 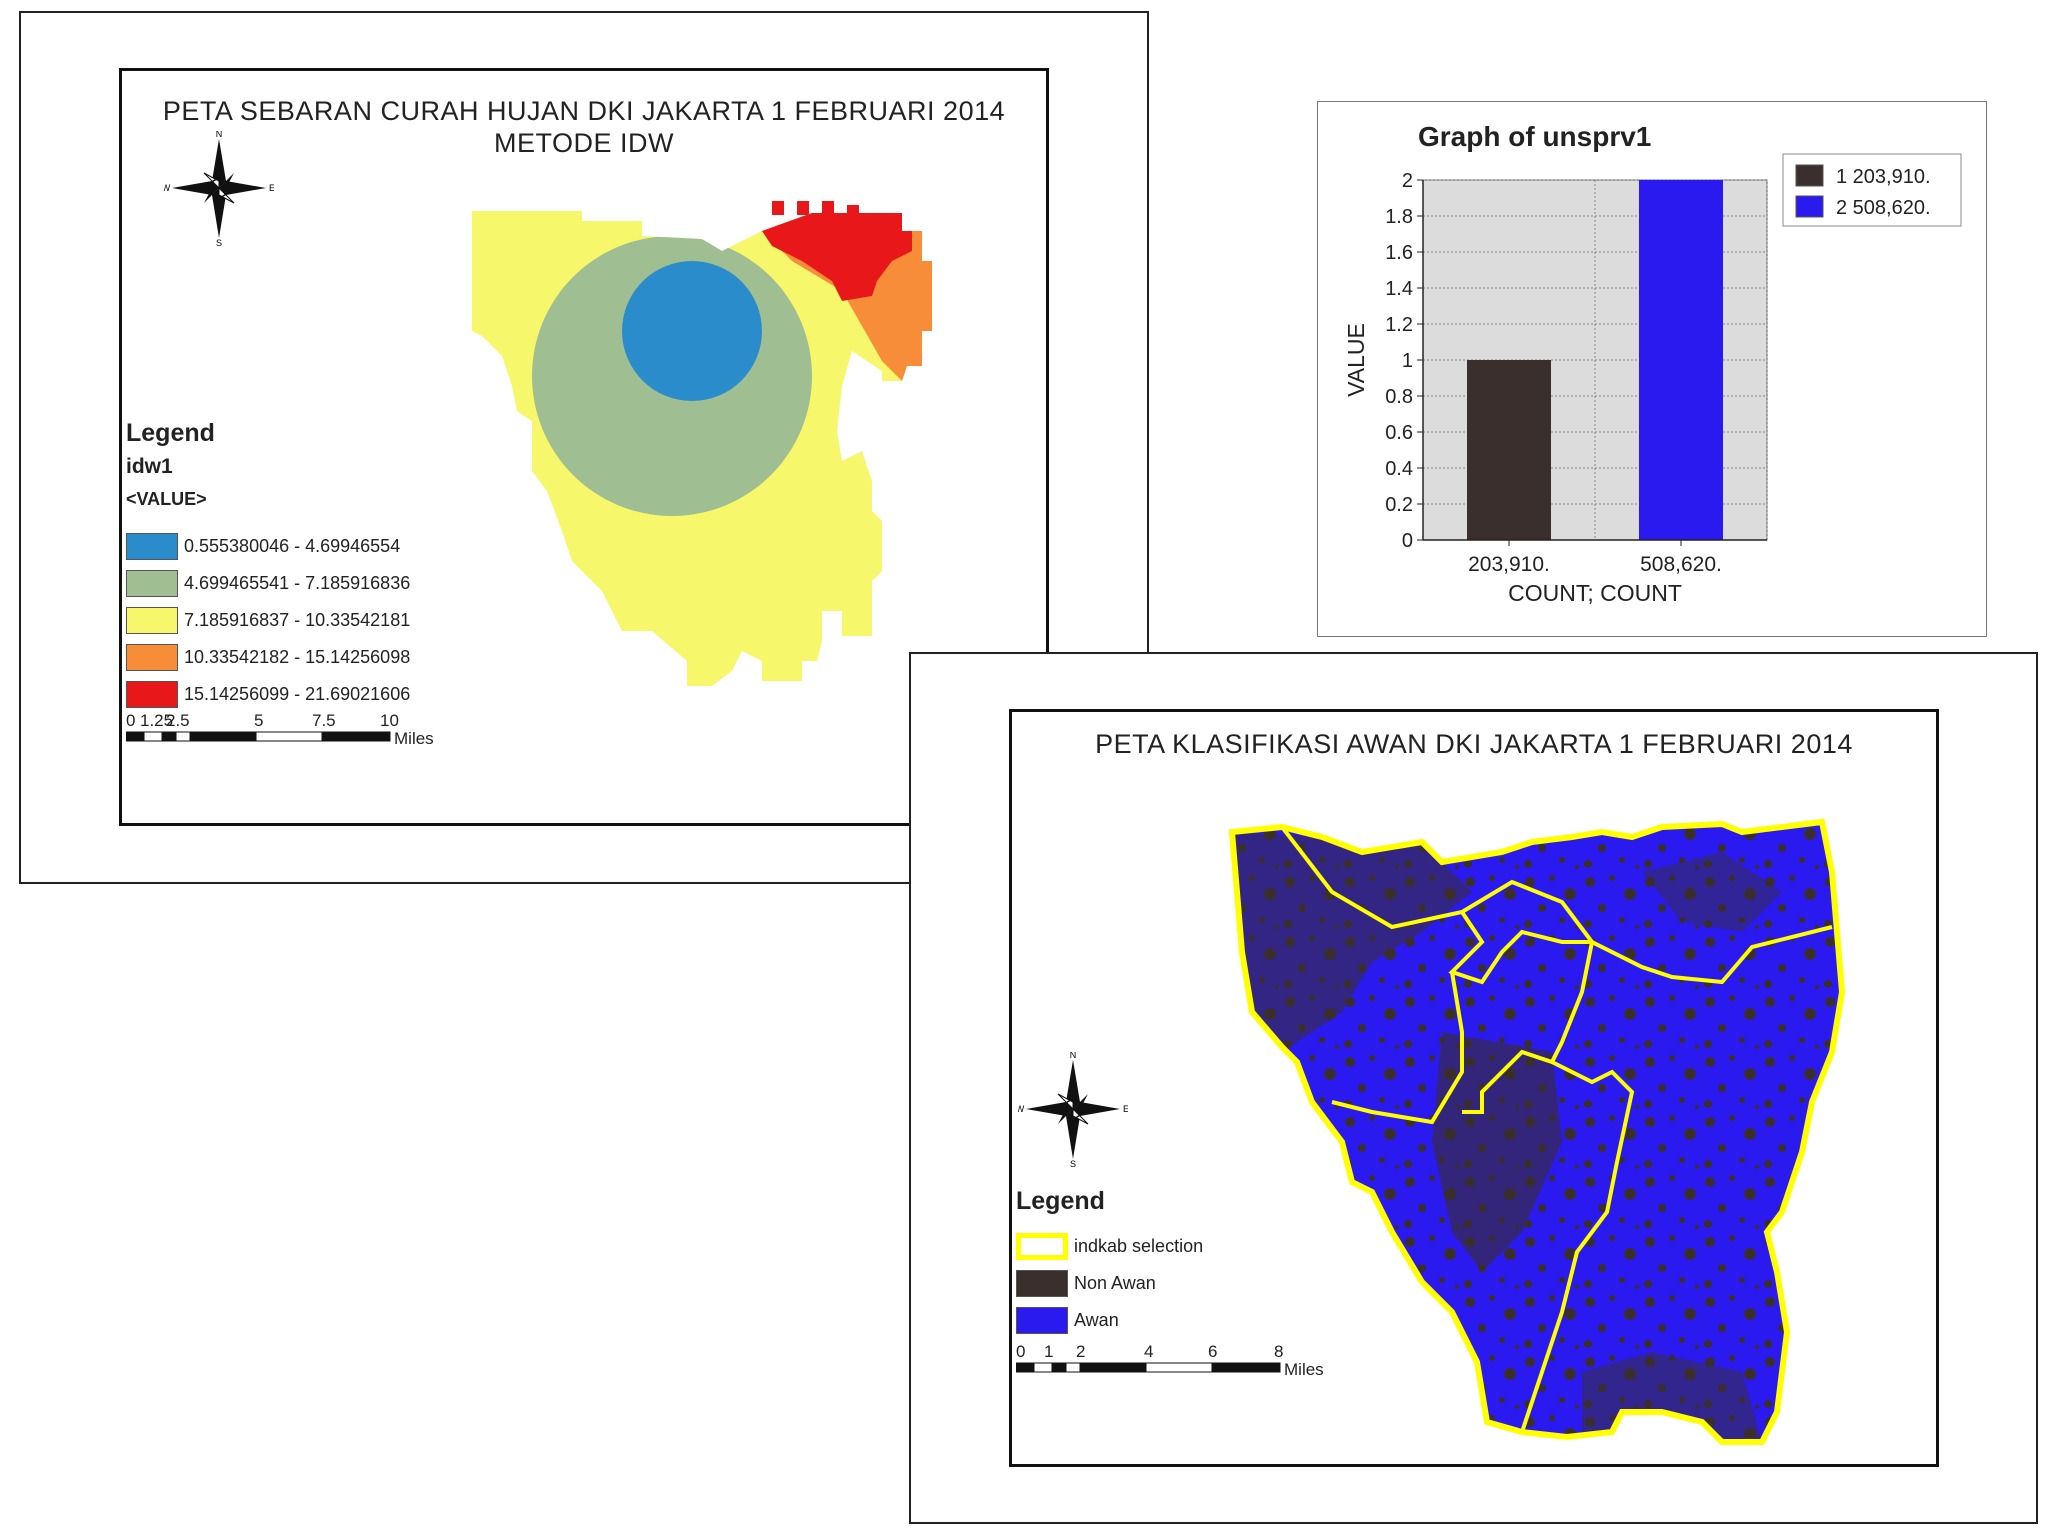 I want to click on chart-xlabel: COUNT; COUNT, so click(x=1595, y=593).